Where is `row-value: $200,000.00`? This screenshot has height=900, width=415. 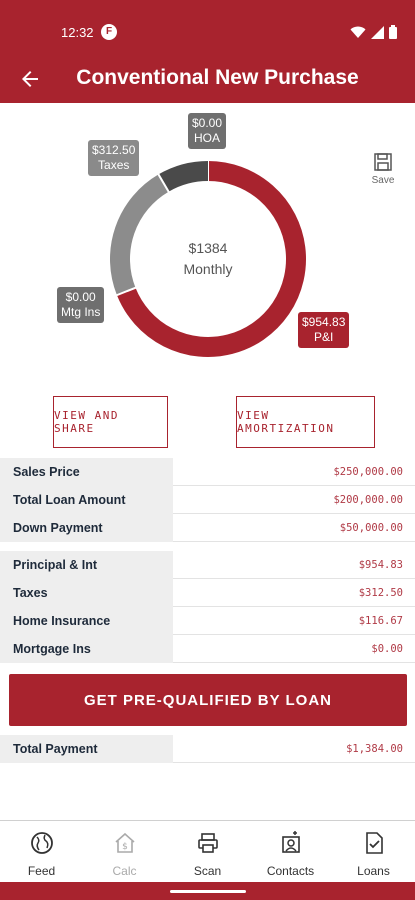 row-value: $200,000.00 is located at coordinates (368, 500).